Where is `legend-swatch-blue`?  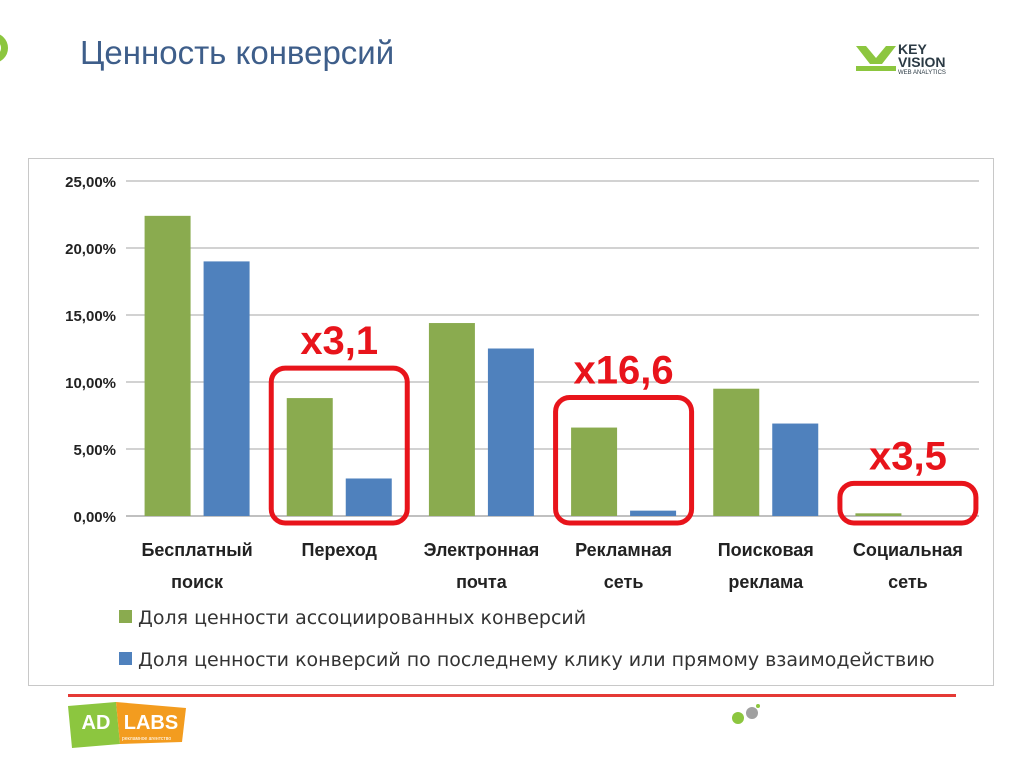
legend-swatch-blue is located at coordinates (125, 658).